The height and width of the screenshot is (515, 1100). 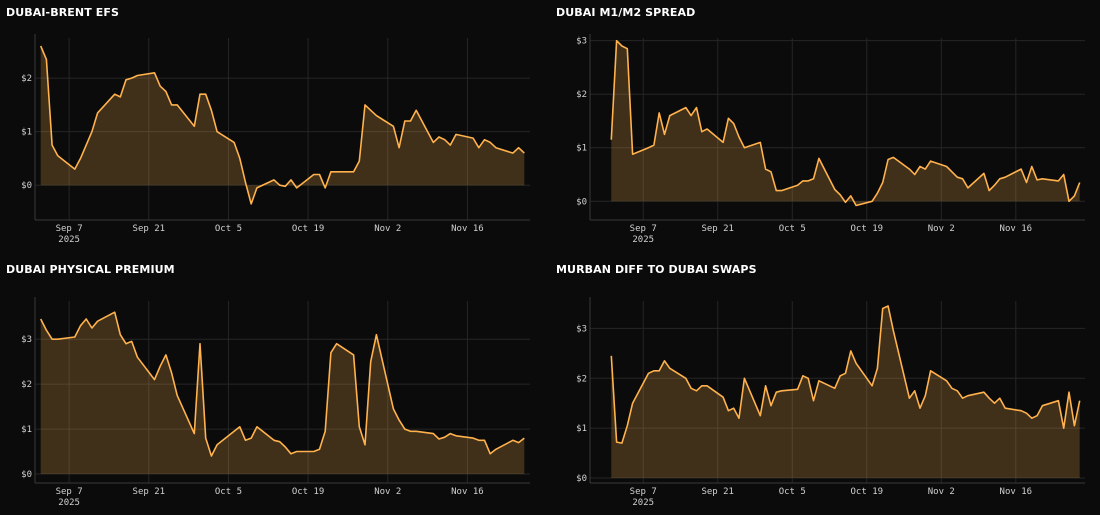 What do you see at coordinates (626, 12) in the screenshot?
I see `chart-title: DUBAI M1/M2 SPREAD` at bounding box center [626, 12].